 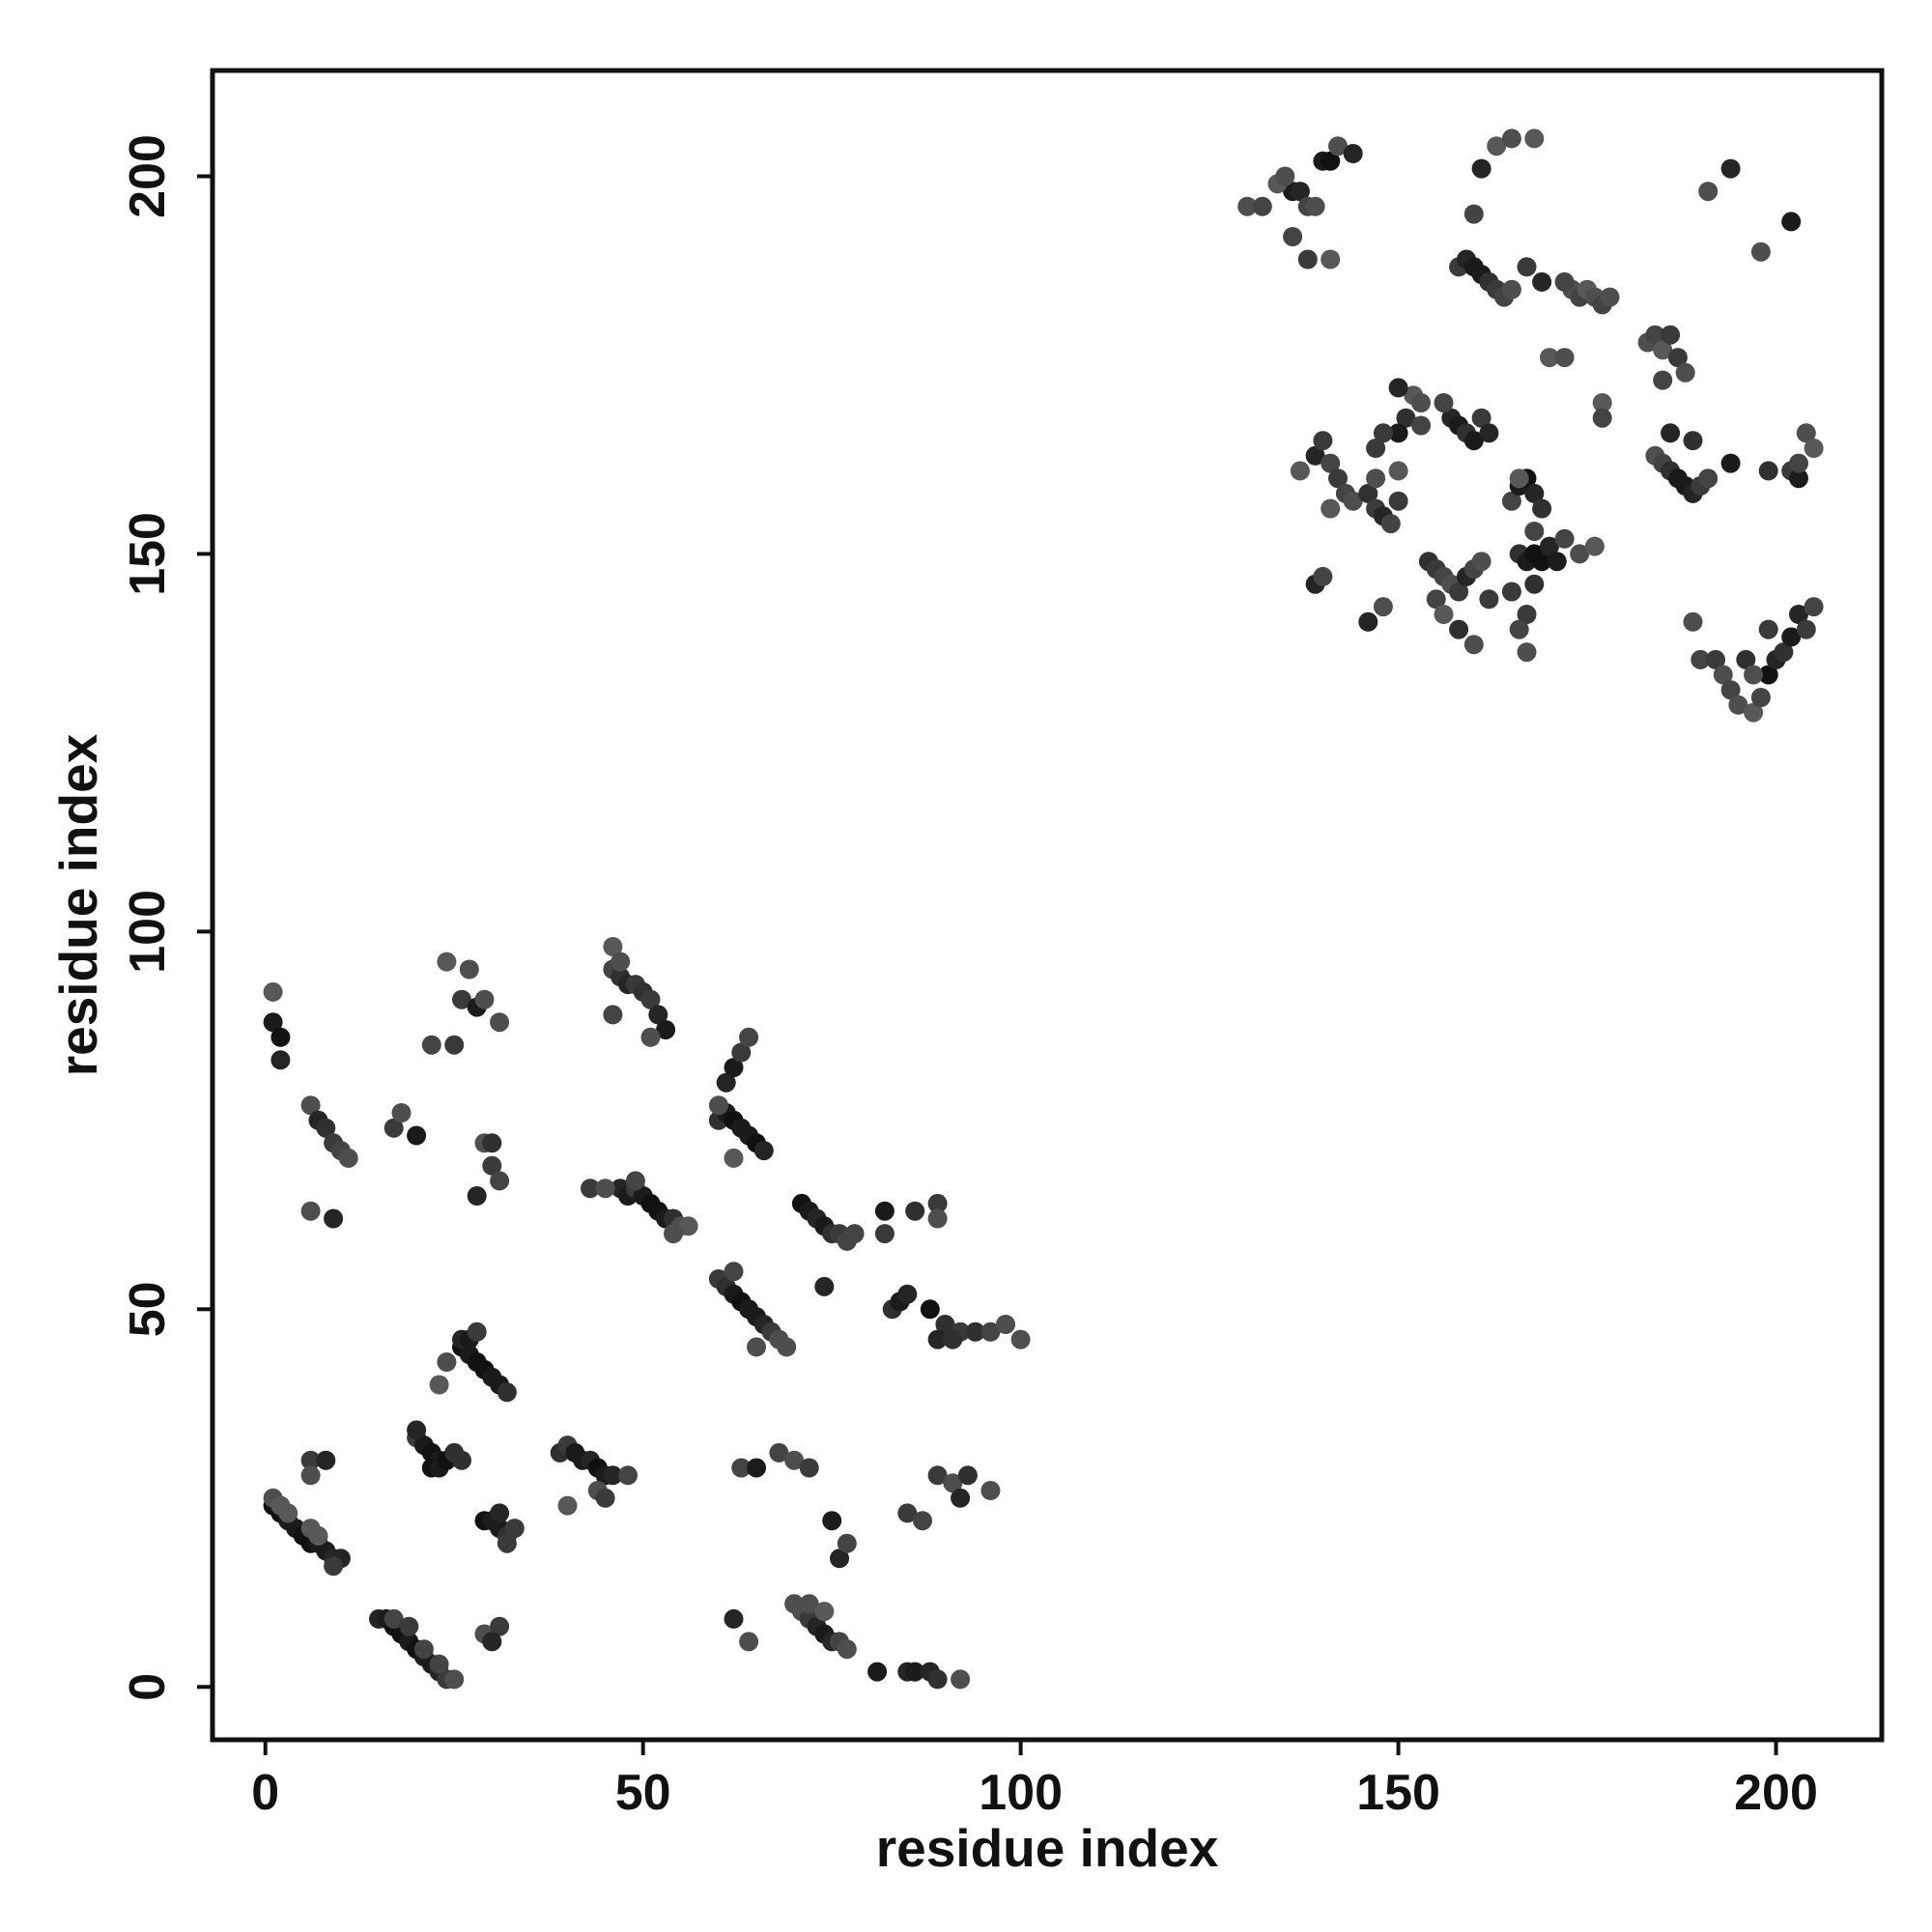 I want to click on y-tick-label: 100, so click(x=148, y=932).